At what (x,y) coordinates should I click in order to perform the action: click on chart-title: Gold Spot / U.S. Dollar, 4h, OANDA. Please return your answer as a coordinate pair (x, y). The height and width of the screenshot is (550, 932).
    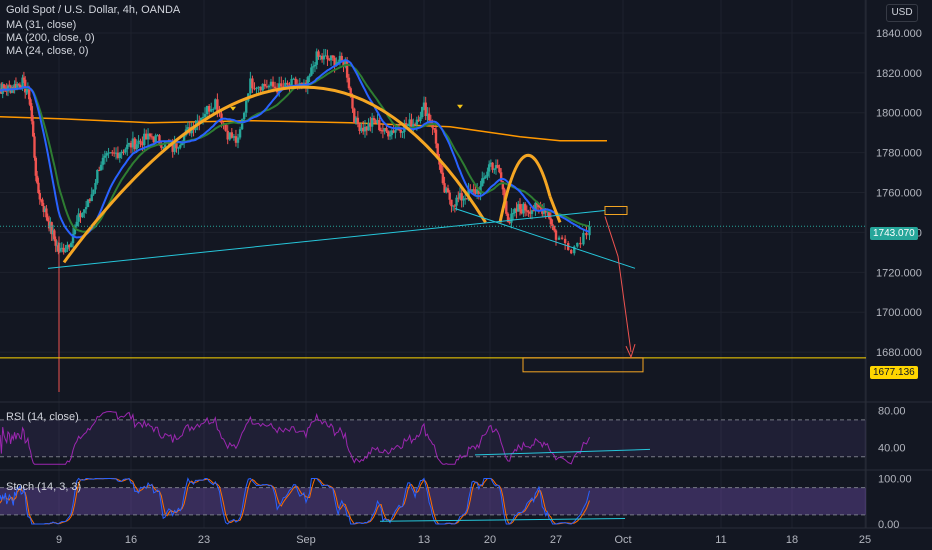
    Looking at the image, I should click on (93, 10).